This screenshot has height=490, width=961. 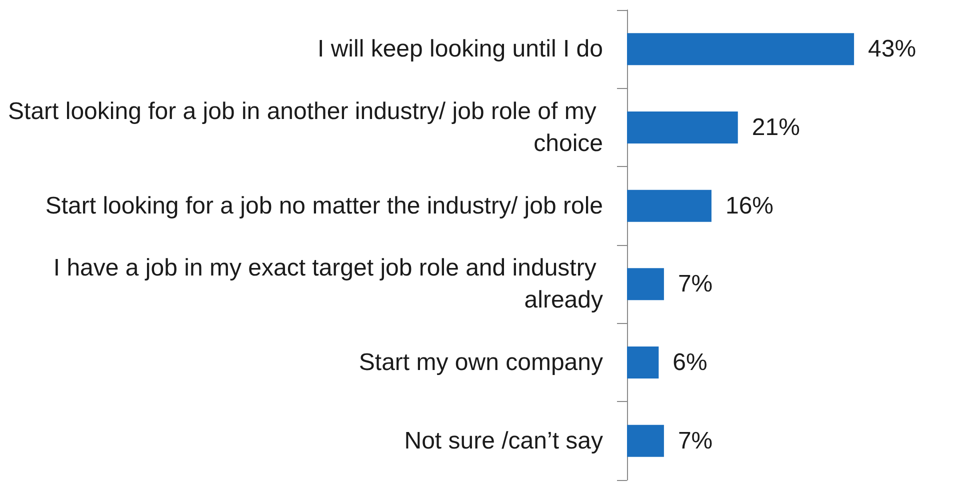 I want to click on y-tick-label: Start looking for a job in another industry/ job role of my choice, so click(x=305, y=127).